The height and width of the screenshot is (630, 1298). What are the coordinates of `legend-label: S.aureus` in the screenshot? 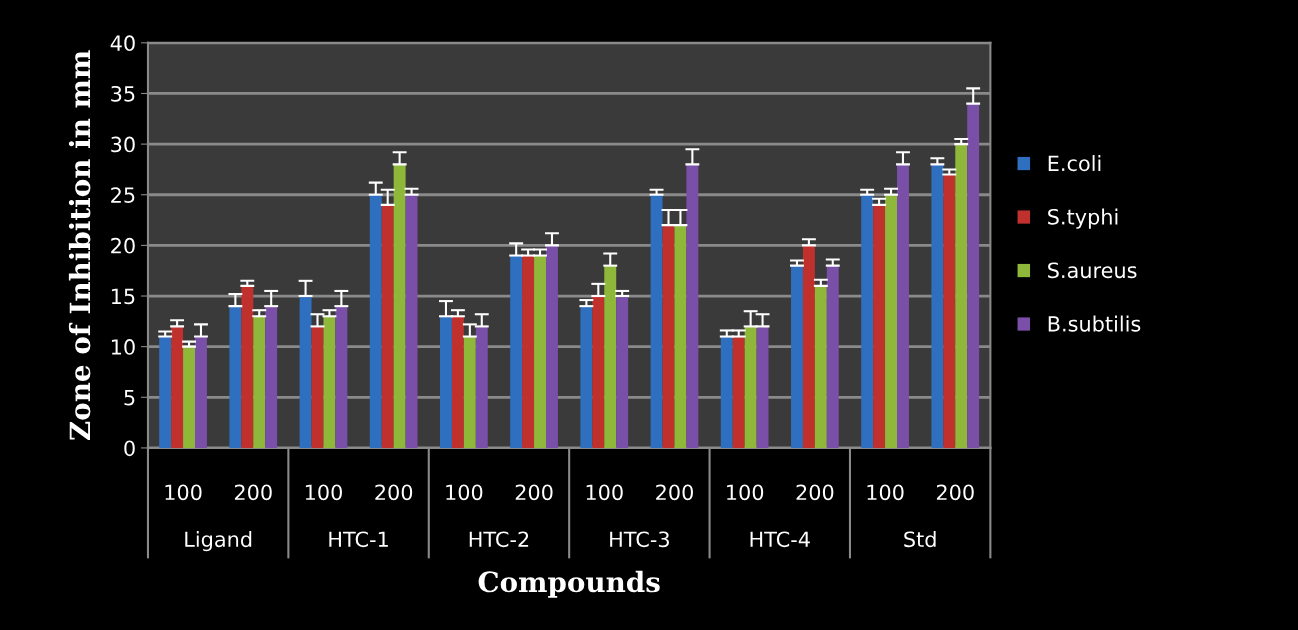 It's located at (1092, 270).